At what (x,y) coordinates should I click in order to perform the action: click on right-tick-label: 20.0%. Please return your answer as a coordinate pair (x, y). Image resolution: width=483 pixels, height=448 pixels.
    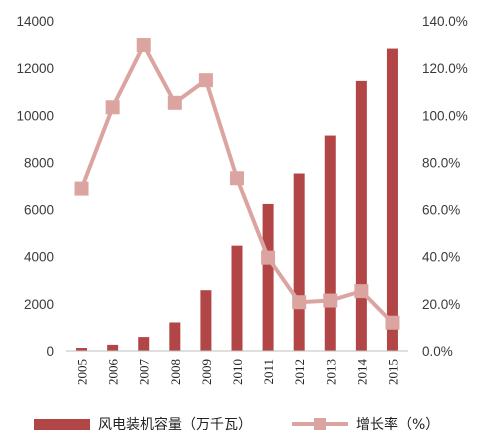
    Looking at the image, I should click on (441, 304).